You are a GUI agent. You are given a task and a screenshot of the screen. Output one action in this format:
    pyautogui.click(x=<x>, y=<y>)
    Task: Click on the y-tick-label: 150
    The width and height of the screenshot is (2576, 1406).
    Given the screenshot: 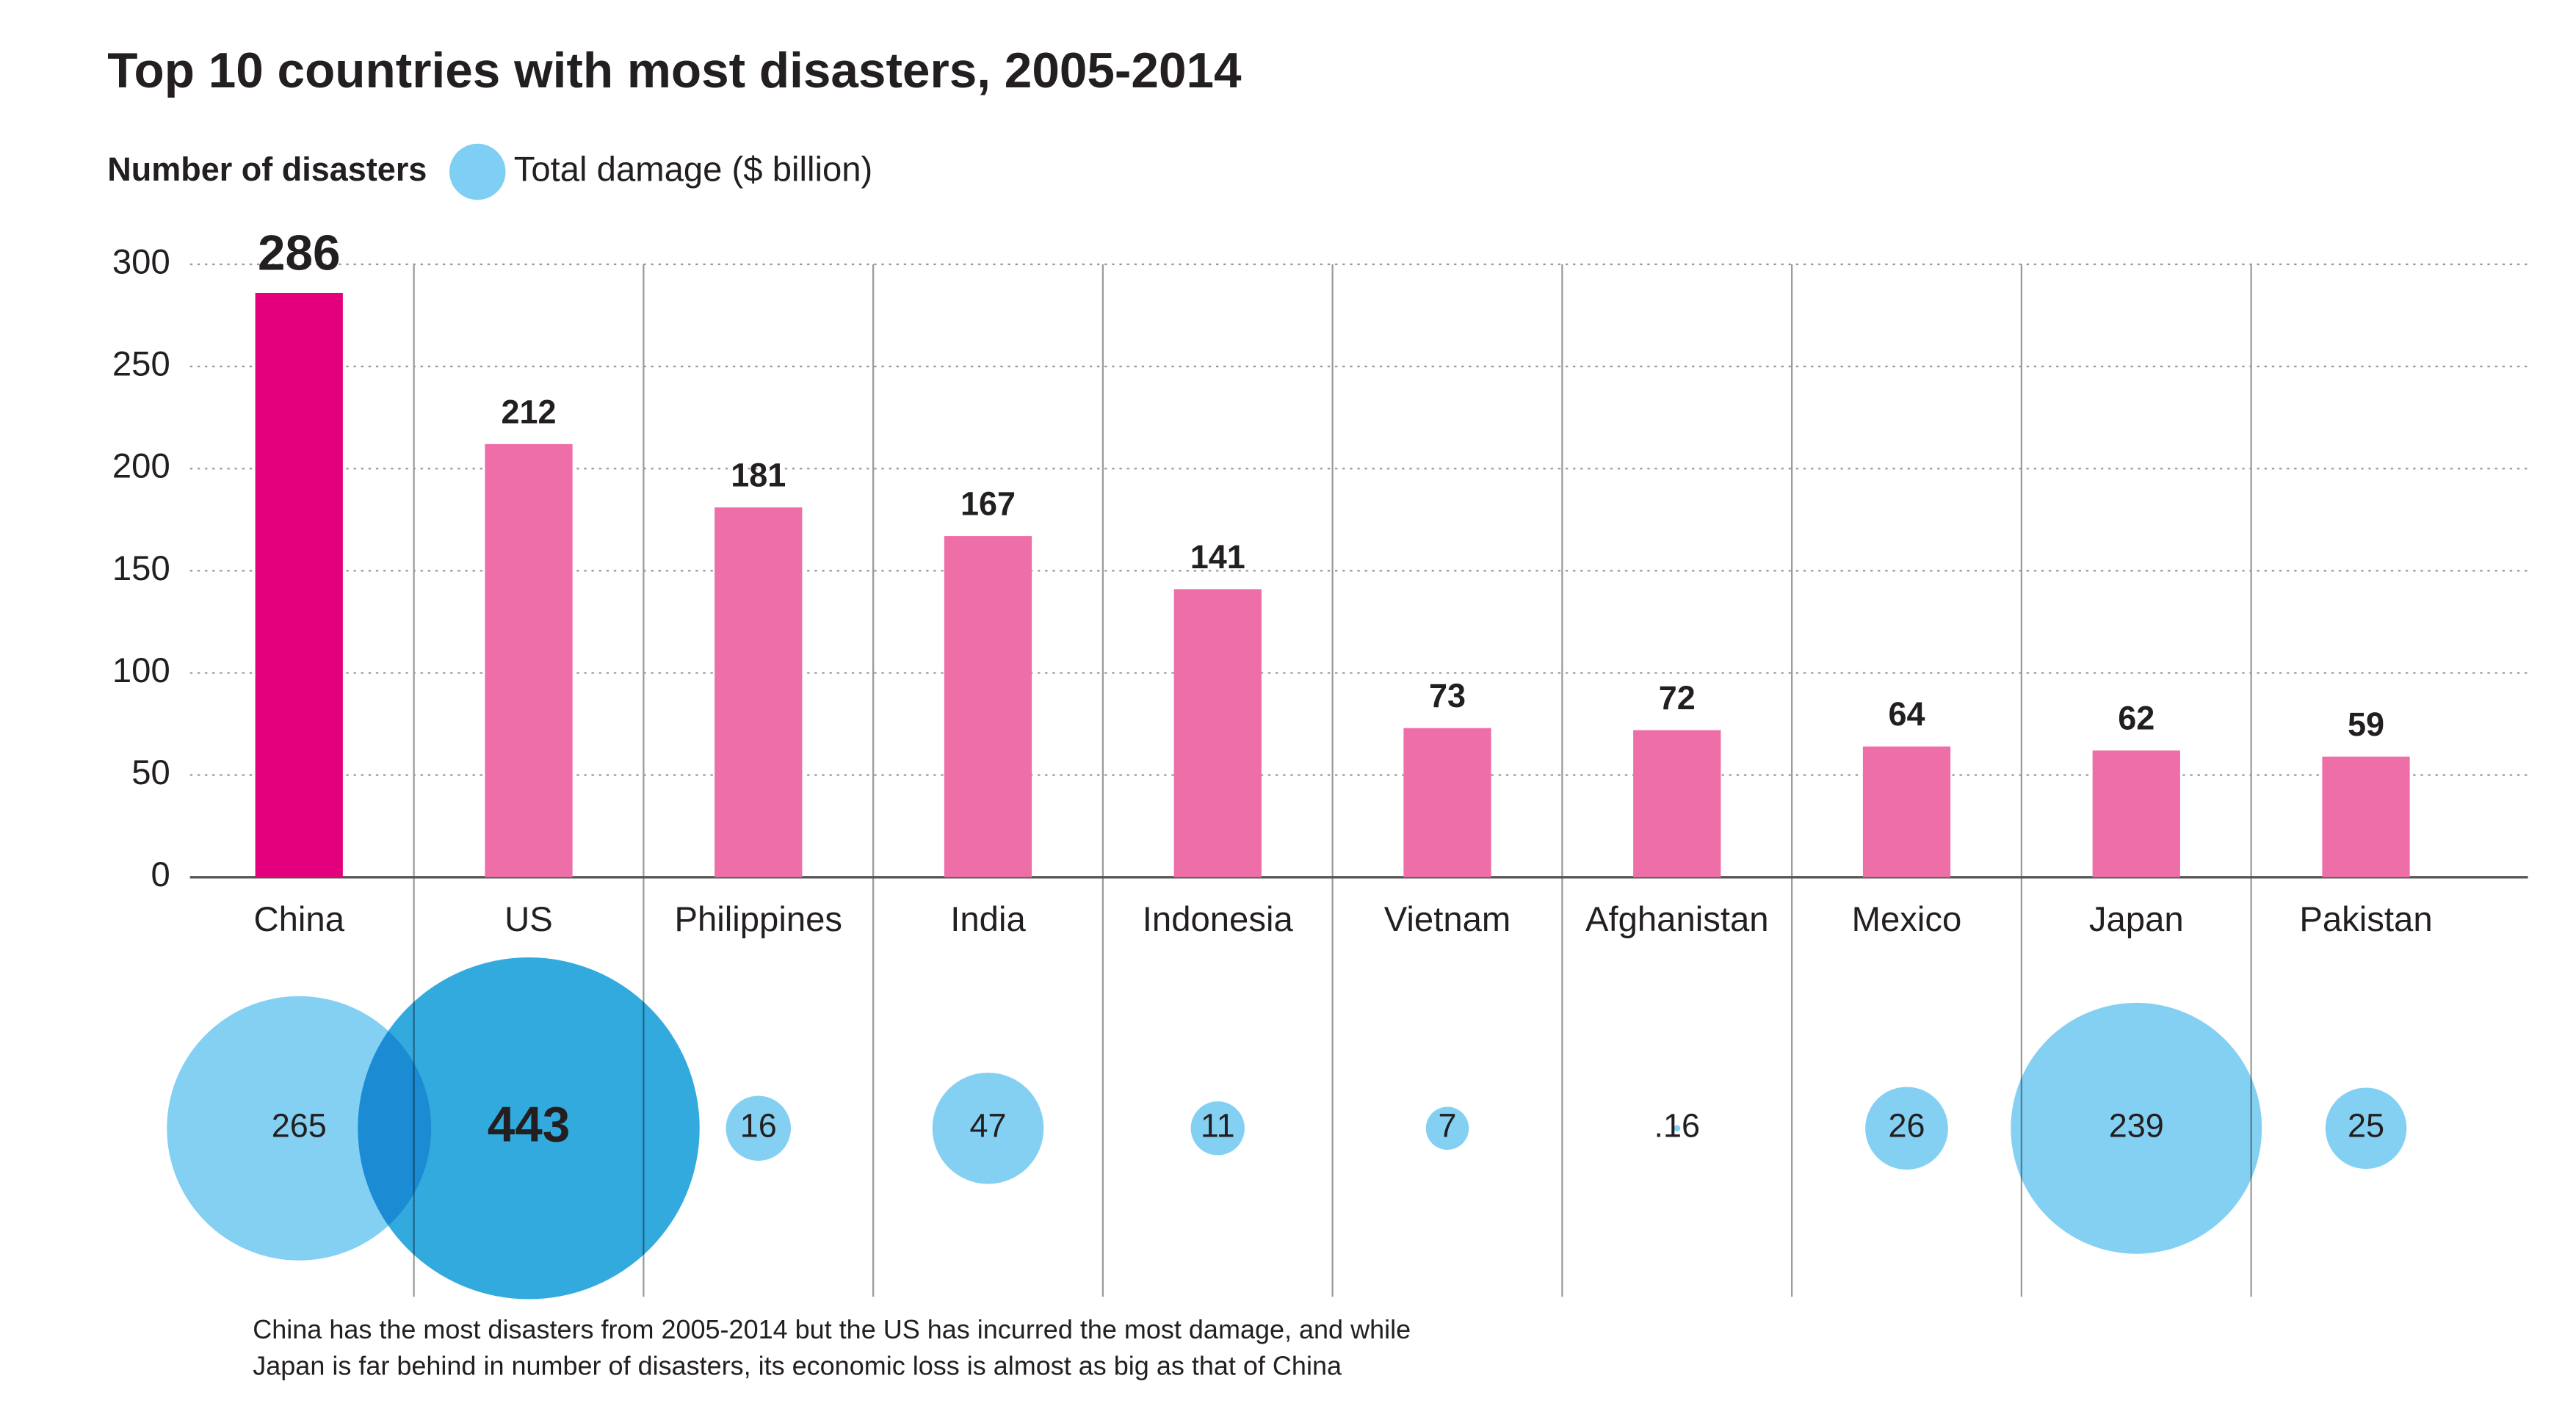 What is the action you would take?
    pyautogui.click(x=141, y=568)
    